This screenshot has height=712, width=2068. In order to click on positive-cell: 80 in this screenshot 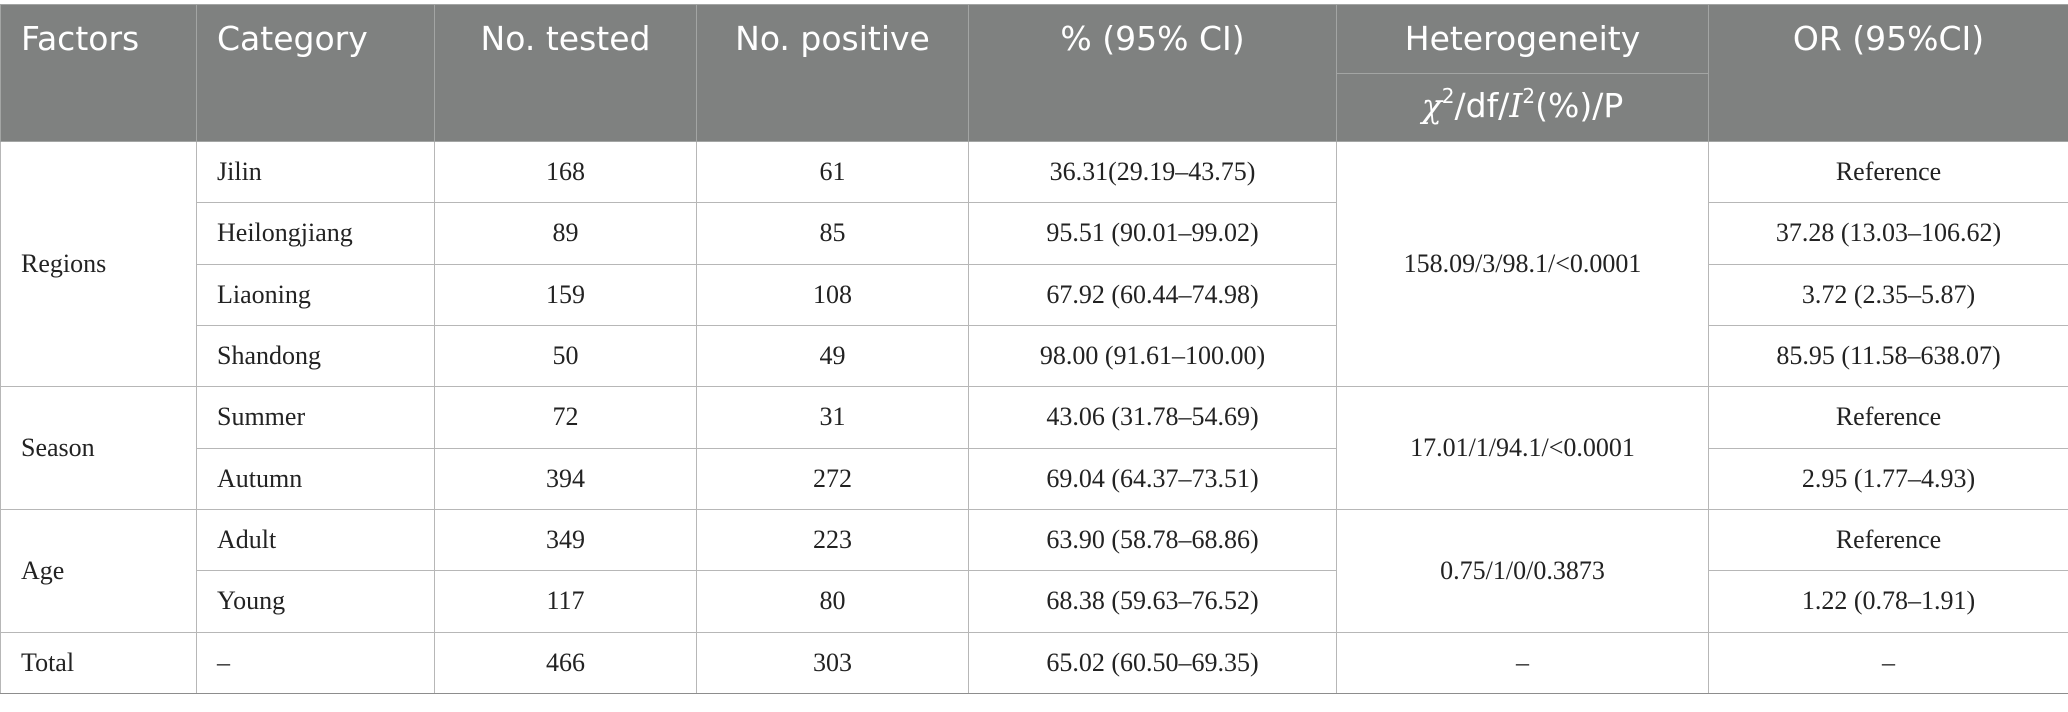, I will do `click(832, 601)`.